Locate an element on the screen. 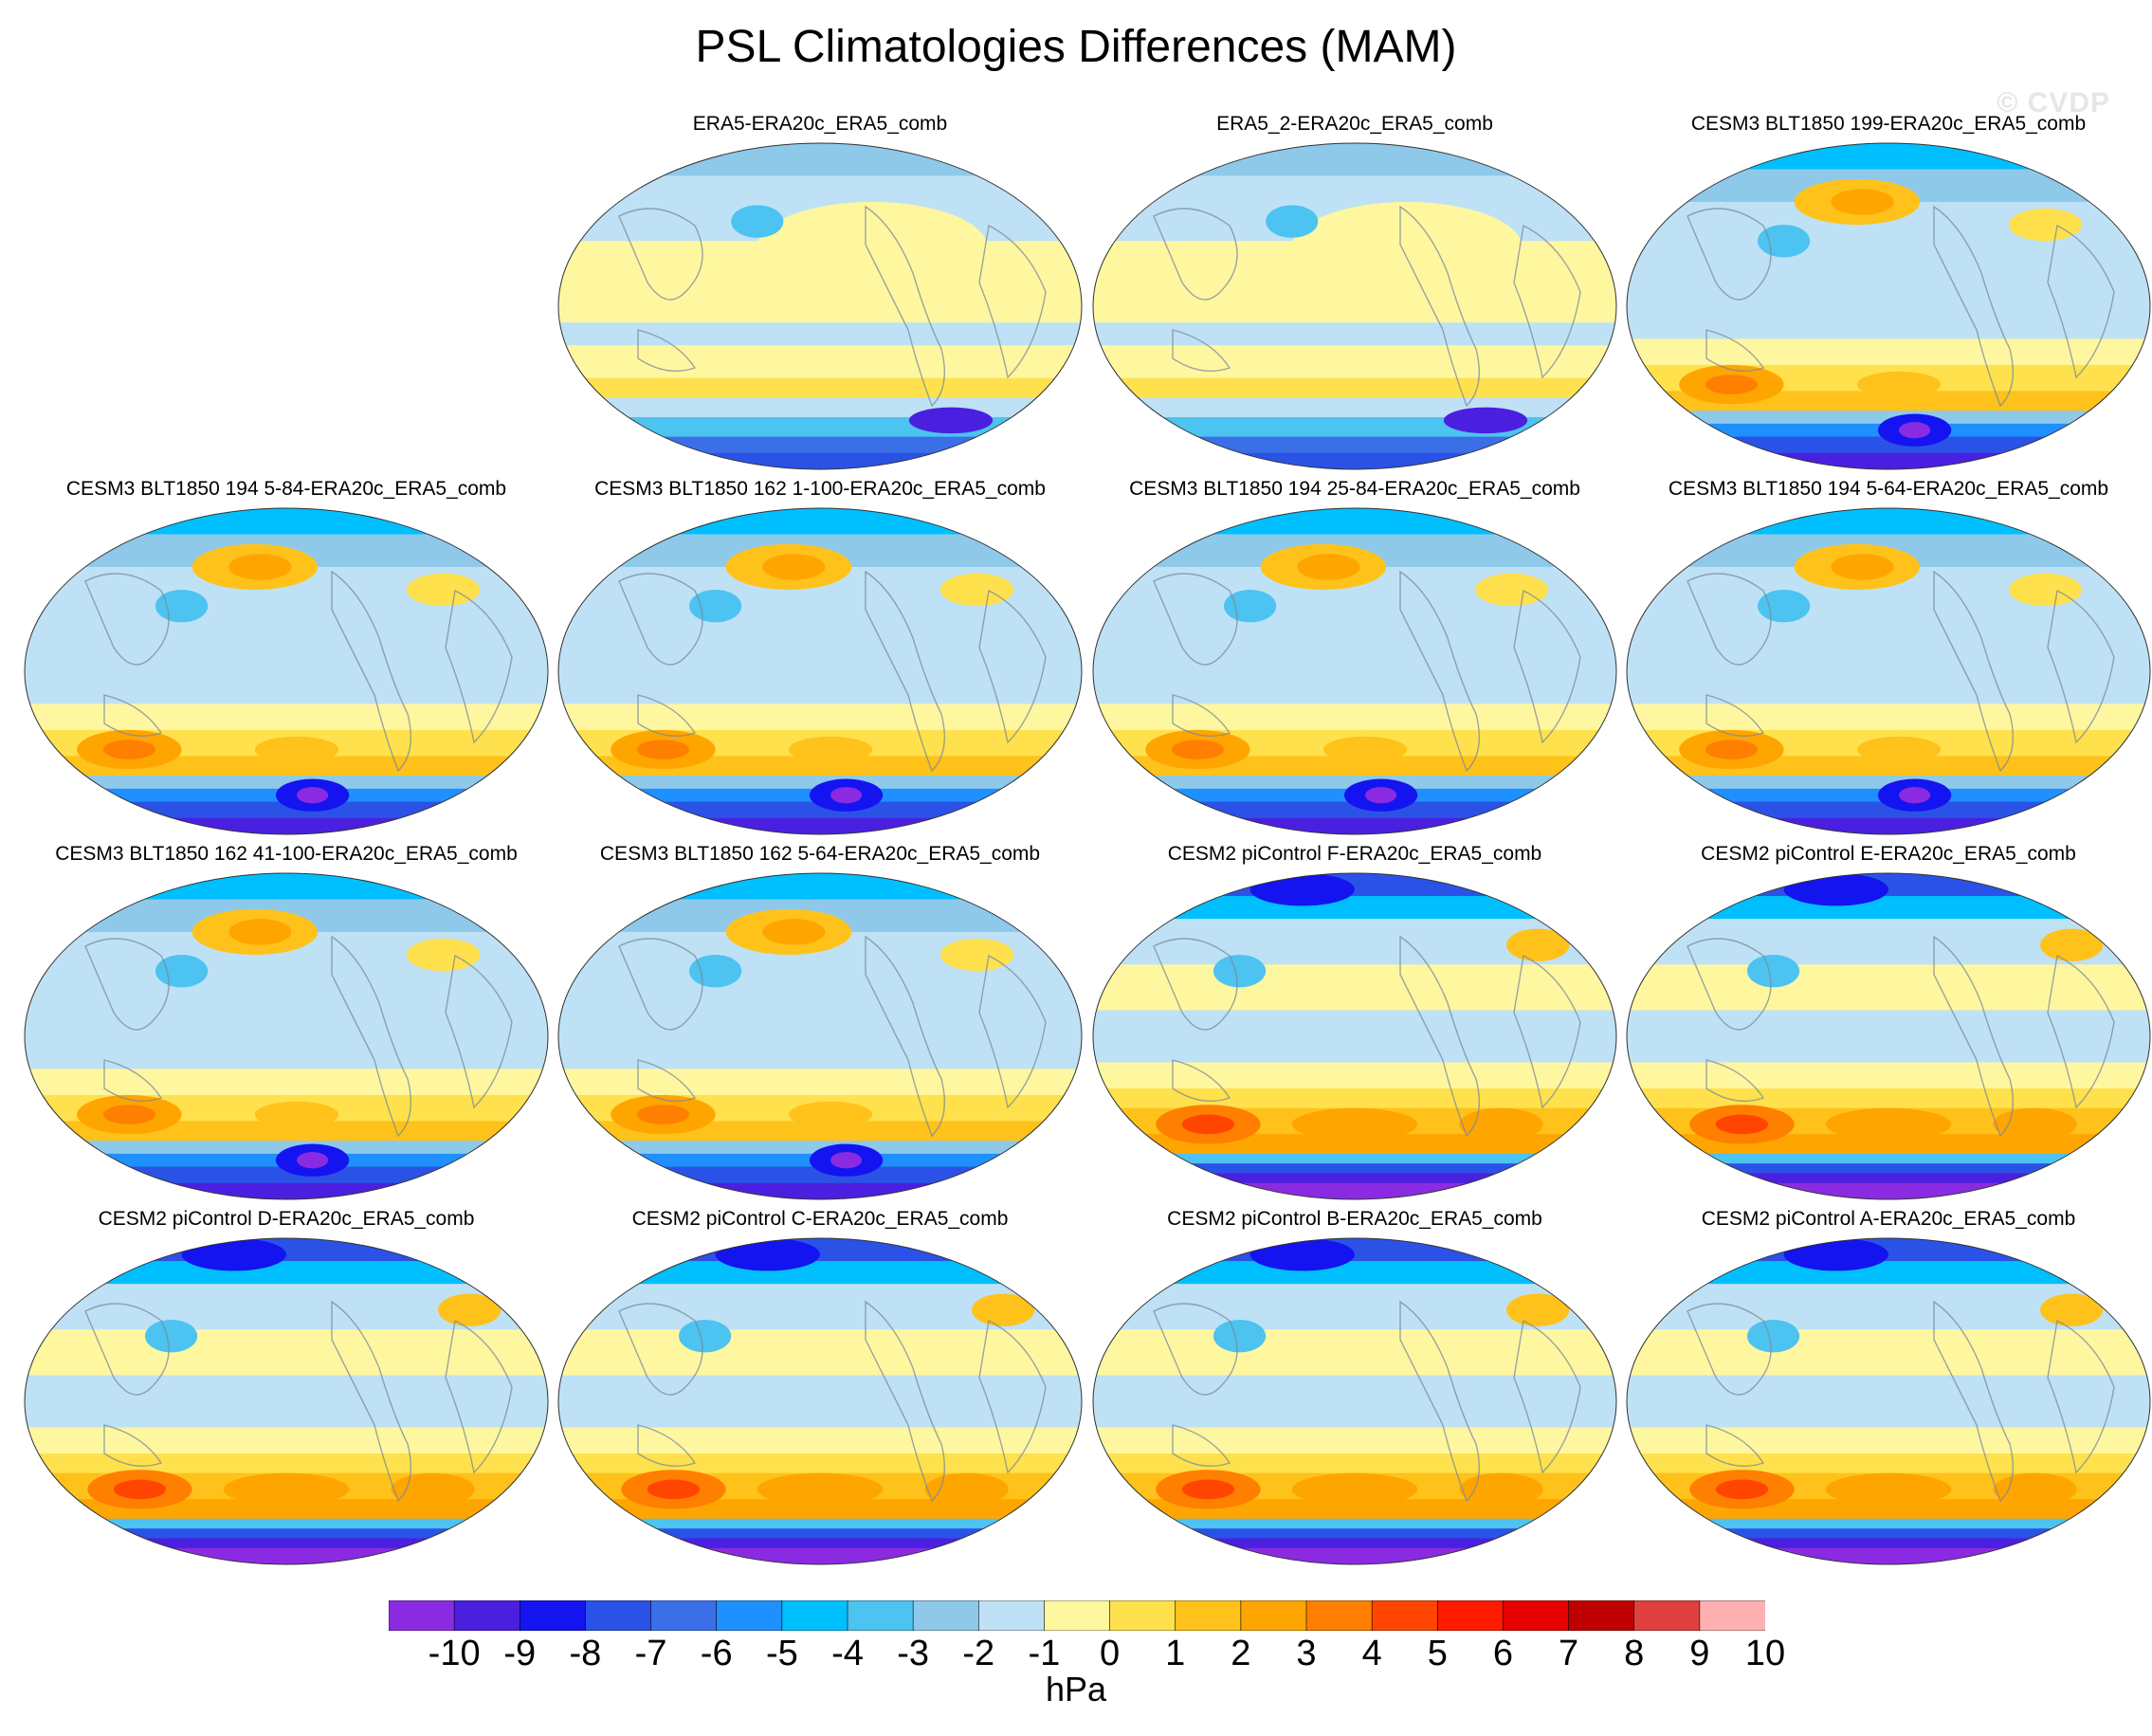 The width and height of the screenshot is (2152, 1736). map-panel: CESM2 piControl A-ERA20c_ERA5_comb is located at coordinates (1887, 1387).